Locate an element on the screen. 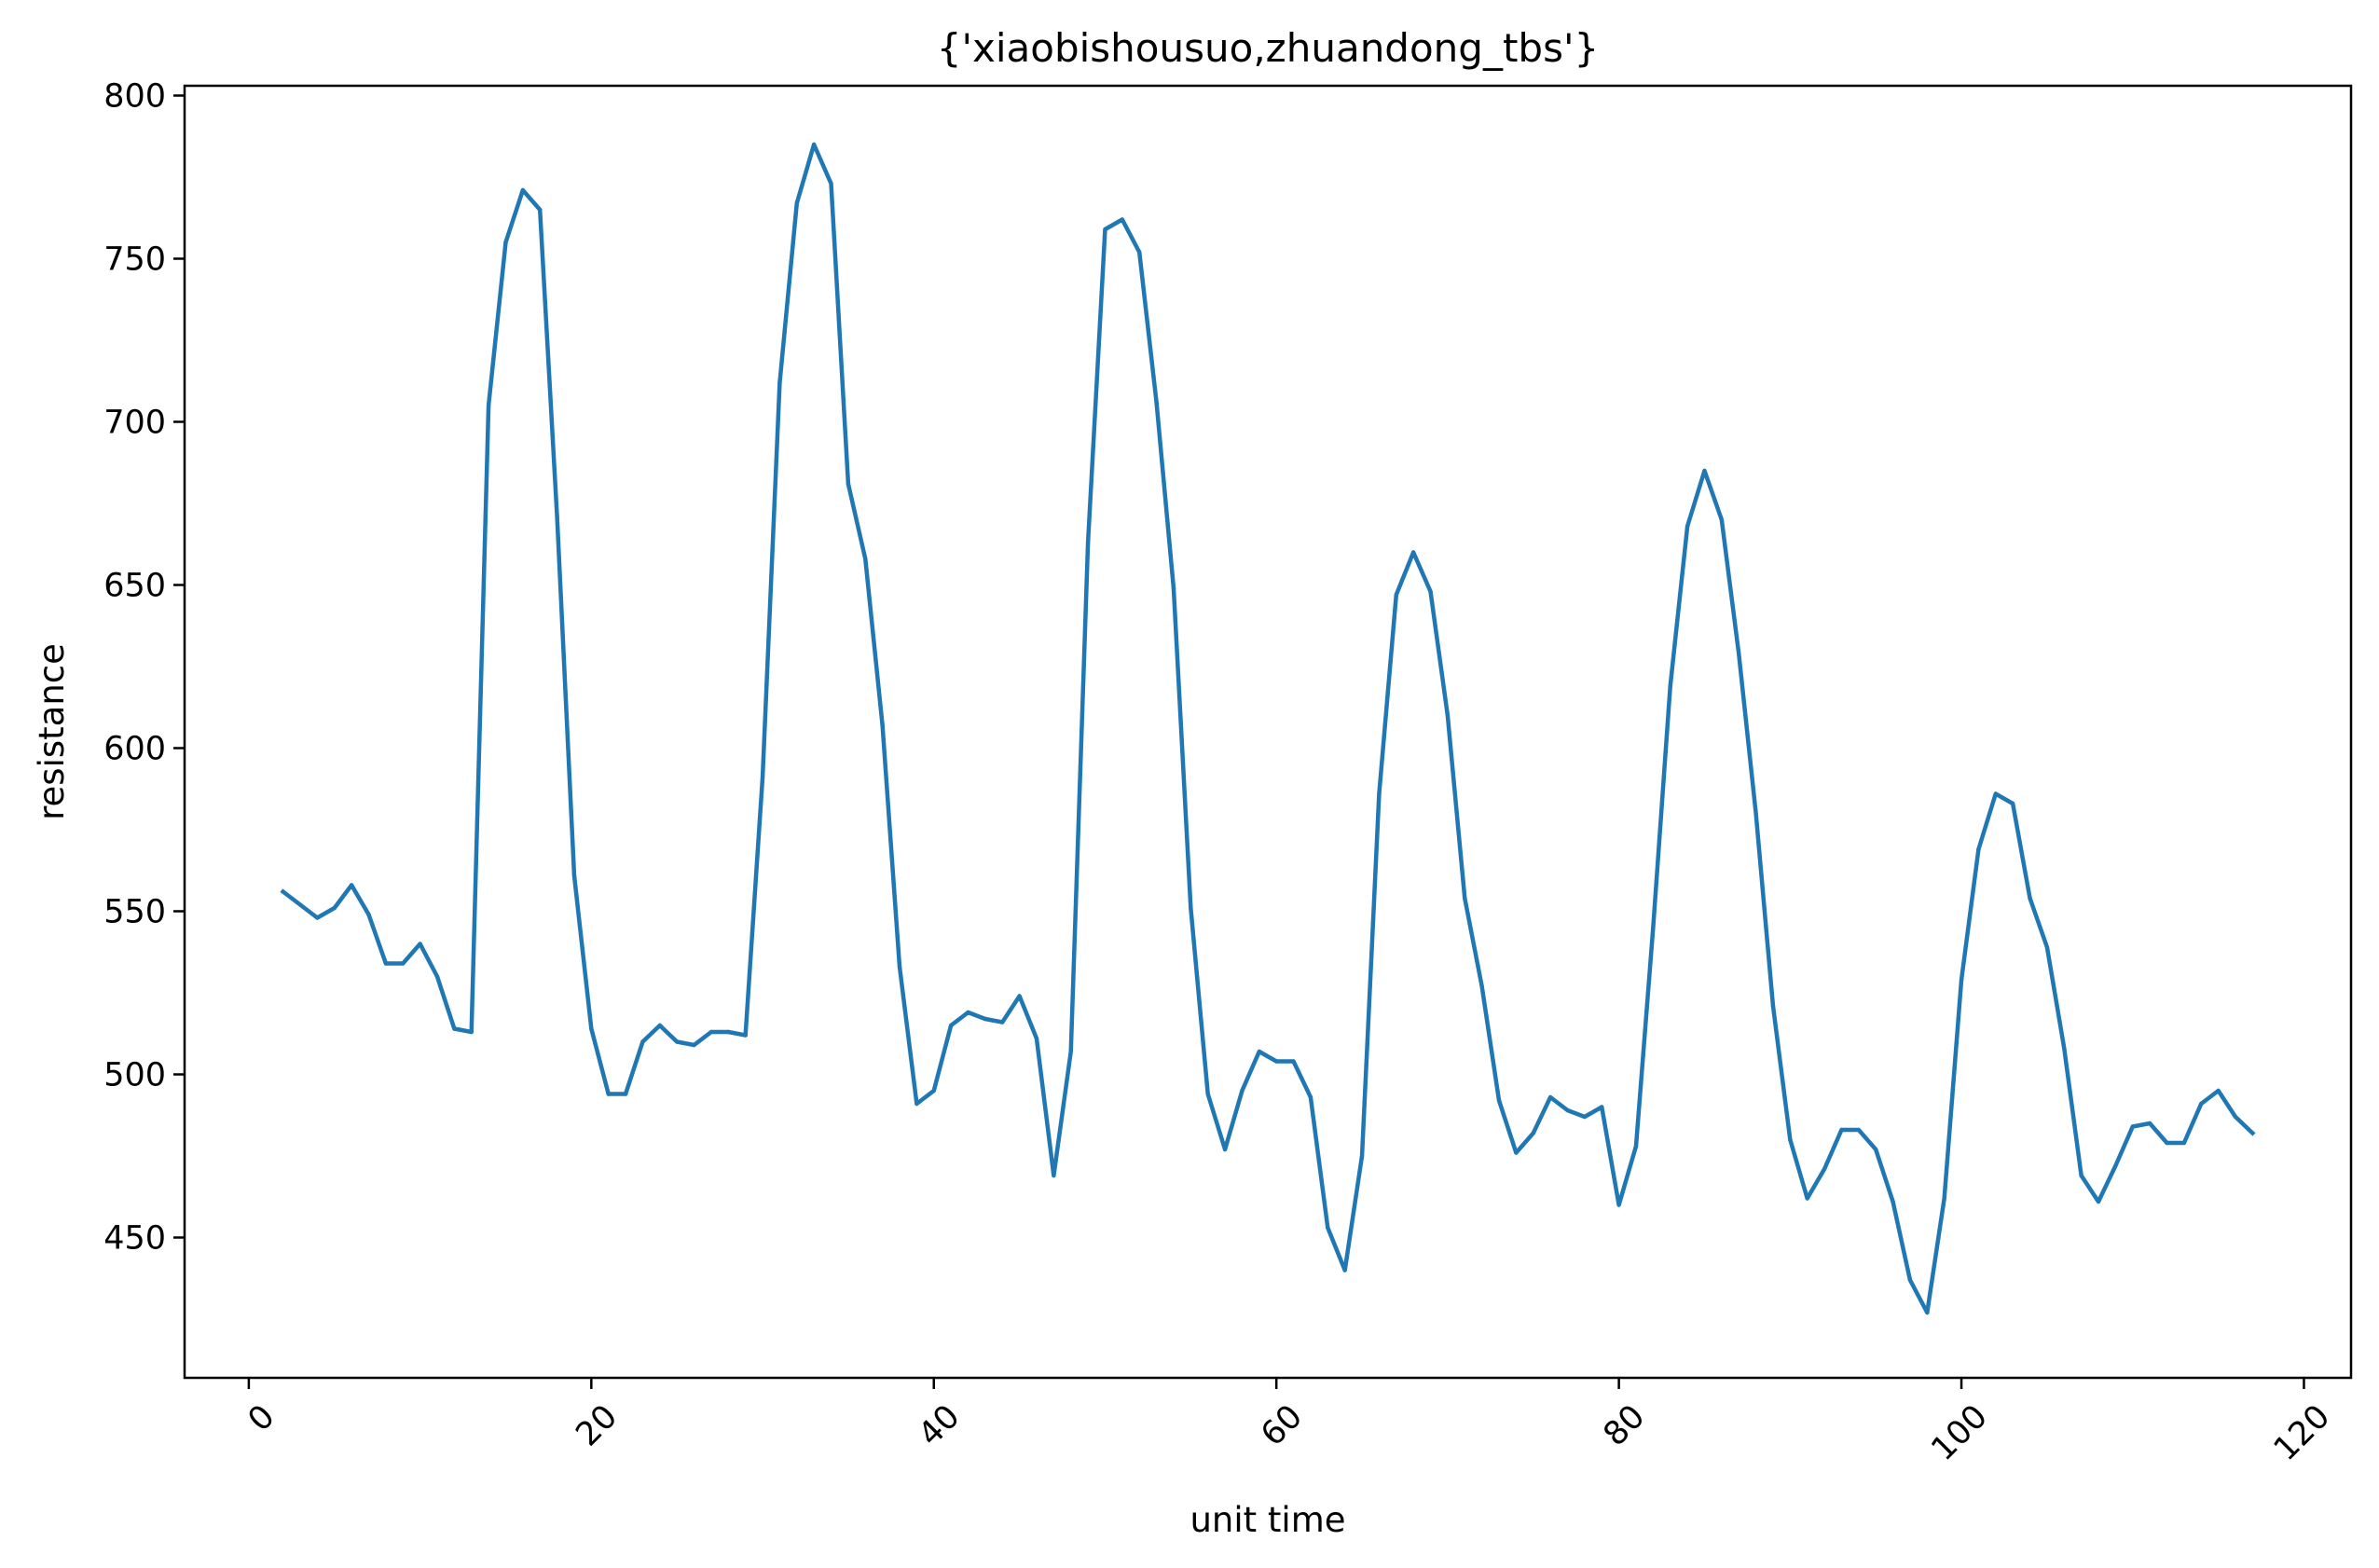 This screenshot has width=2379, height=1568. y-tick-label: 450 is located at coordinates (134, 1239).